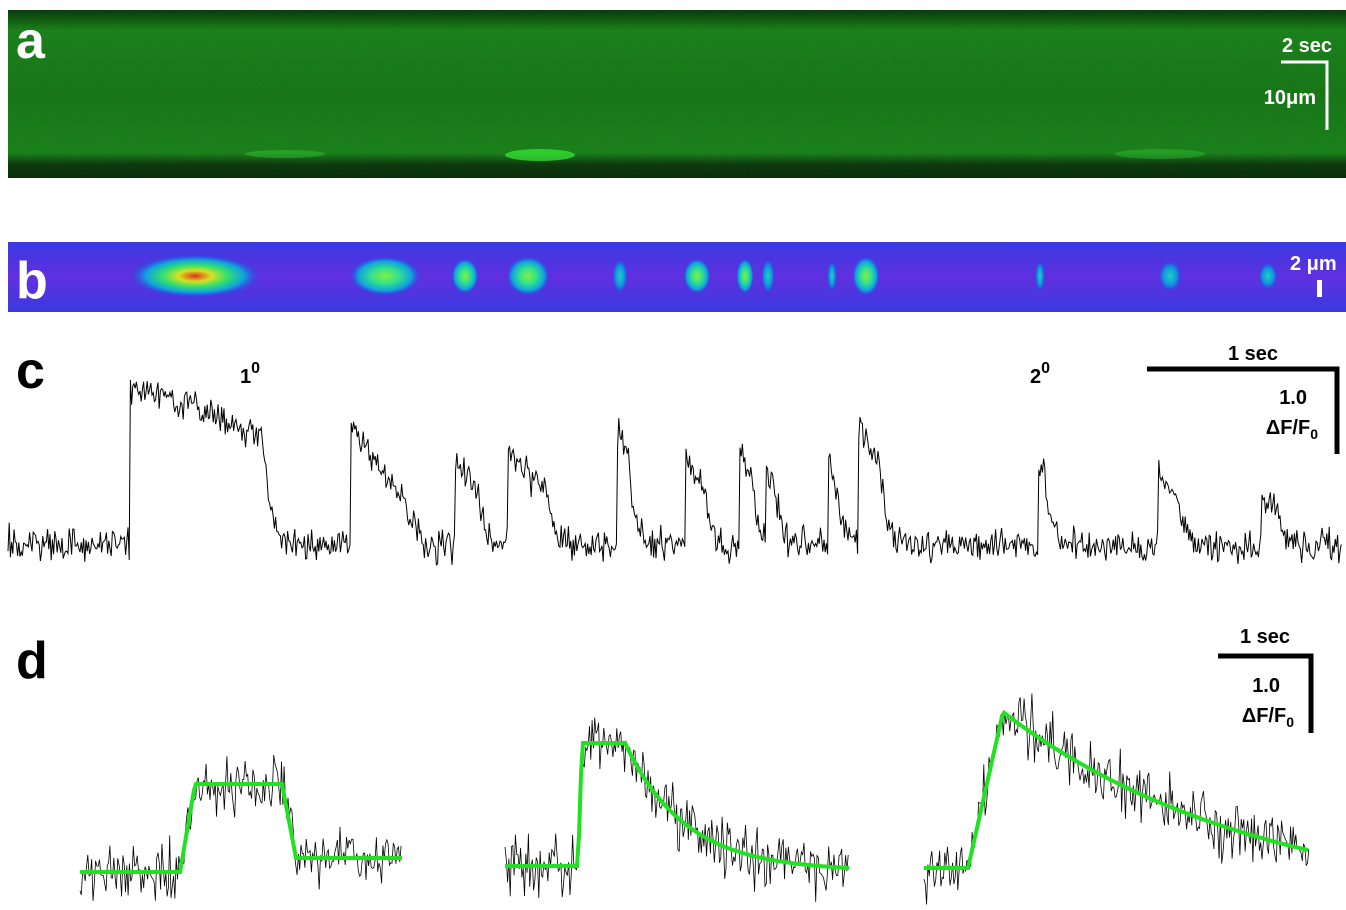  What do you see at coordinates (1307, 46) in the screenshot?
I see `scale-time: 2 sec` at bounding box center [1307, 46].